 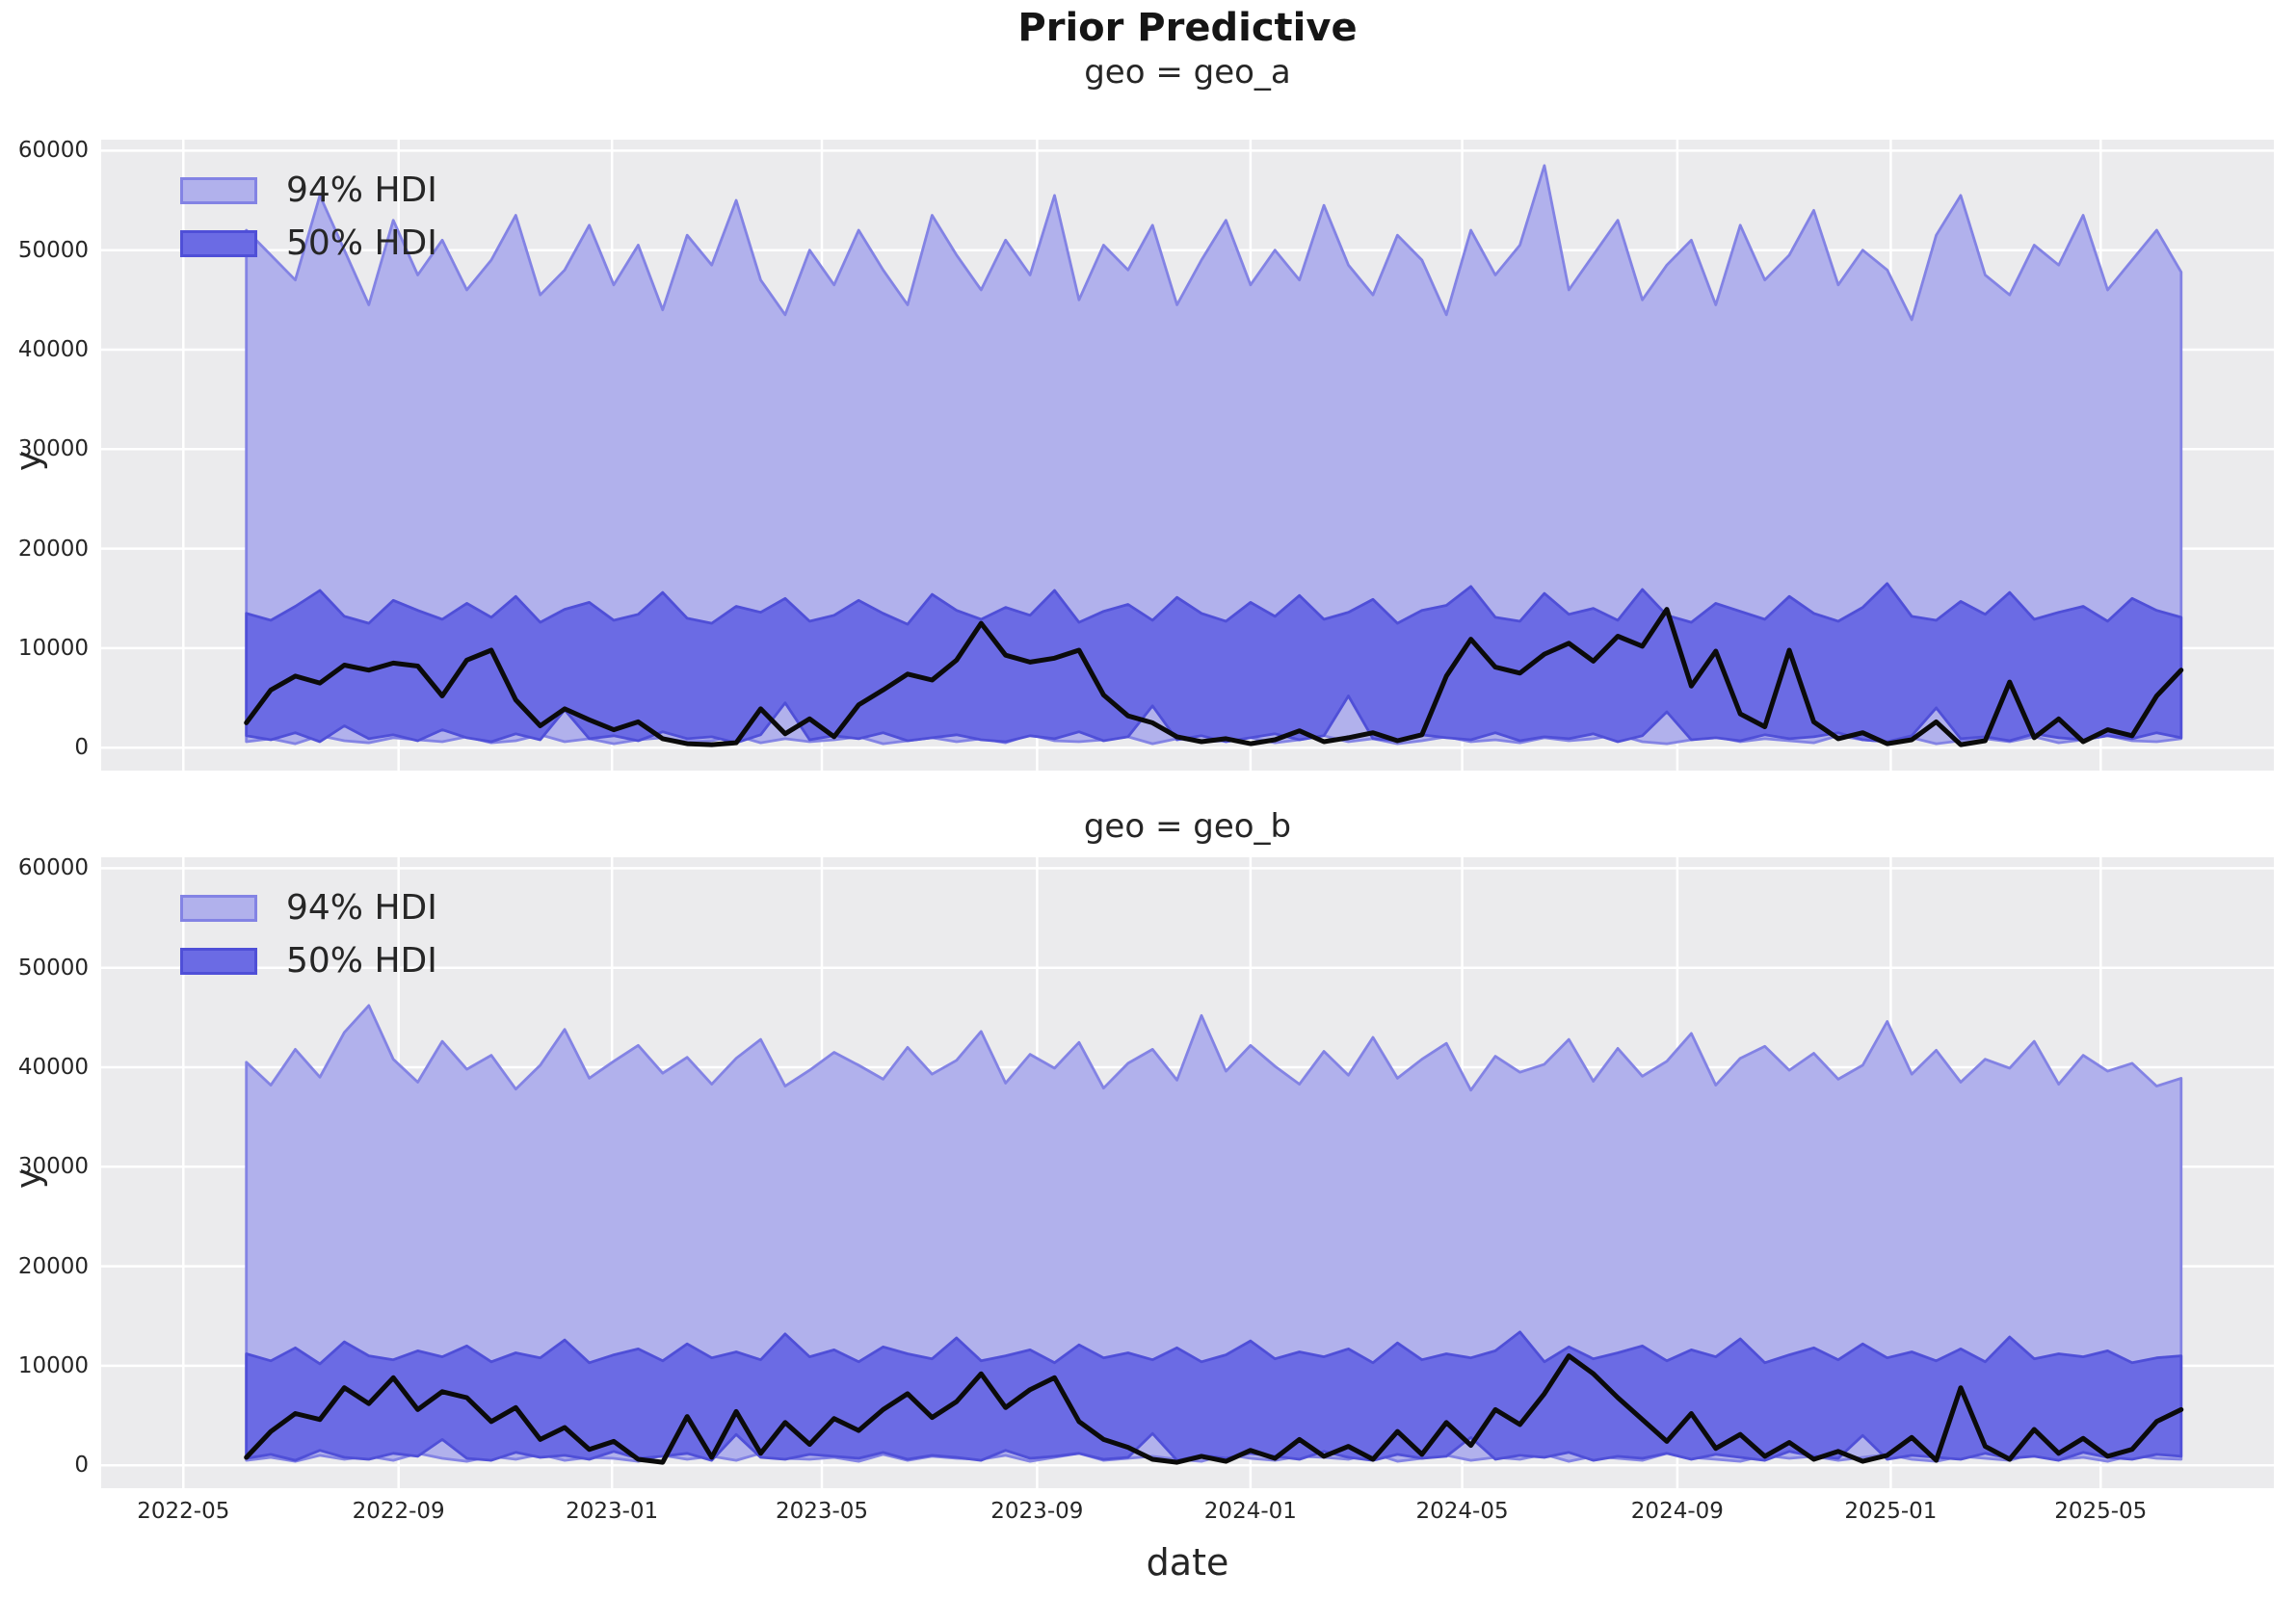 What do you see at coordinates (398, 1511) in the screenshot?
I see `x-tick-label: 2022-09` at bounding box center [398, 1511].